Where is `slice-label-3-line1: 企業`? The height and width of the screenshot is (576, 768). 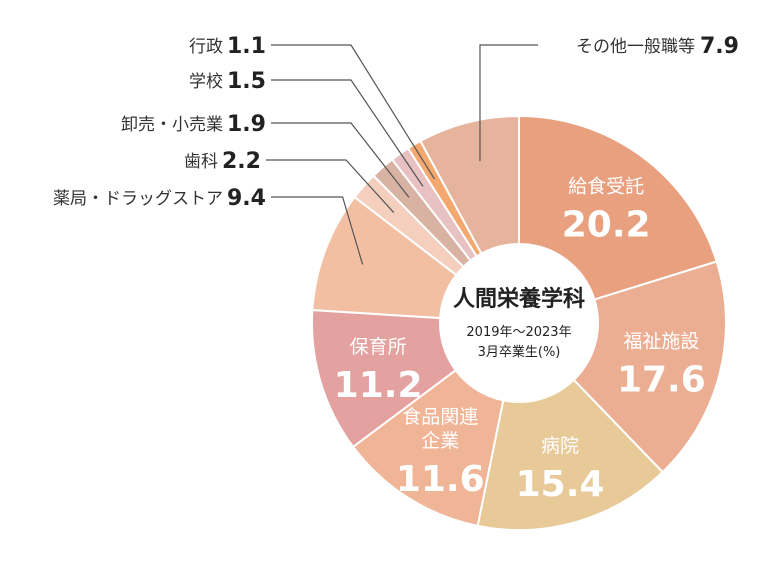 slice-label-3-line1: 企業 is located at coordinates (440, 441).